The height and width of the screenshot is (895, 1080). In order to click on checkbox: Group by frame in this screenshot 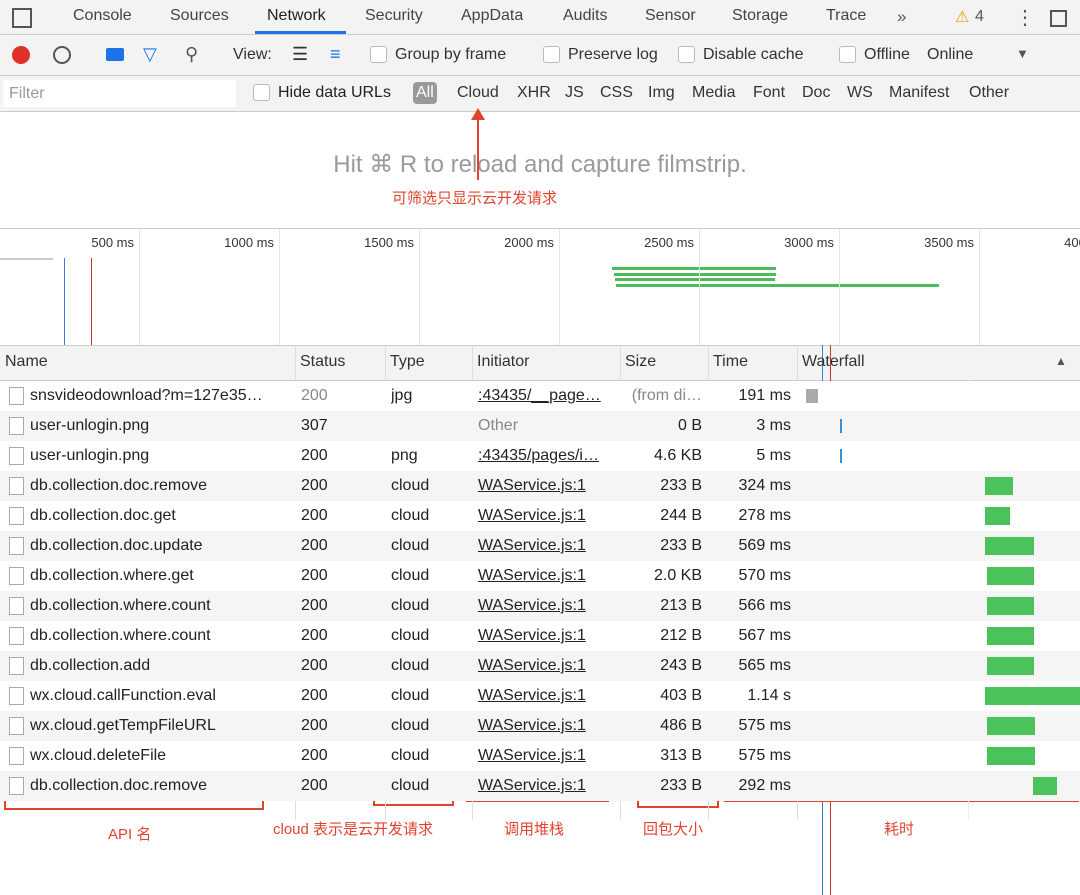, I will do `click(438, 55)`.